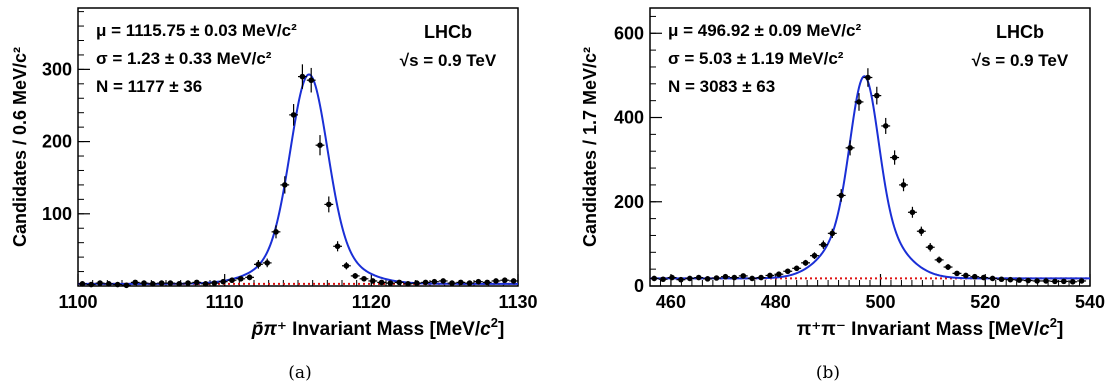  What do you see at coordinates (821, 329) in the screenshot?
I see `x-axis-particle-b: π⁺π⁻` at bounding box center [821, 329].